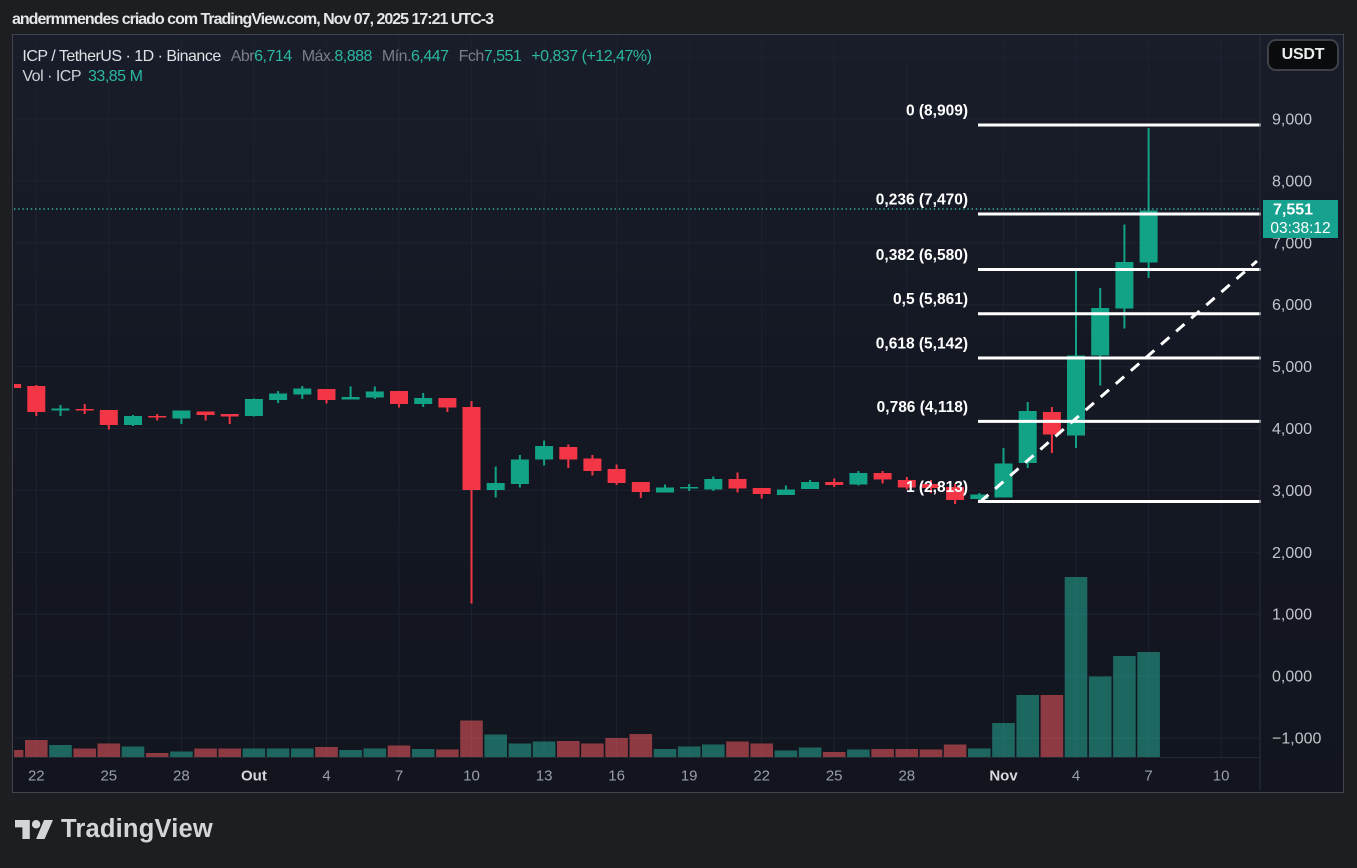 The height and width of the screenshot is (868, 1357). I want to click on svg-text: 4,000, so click(1292, 429).